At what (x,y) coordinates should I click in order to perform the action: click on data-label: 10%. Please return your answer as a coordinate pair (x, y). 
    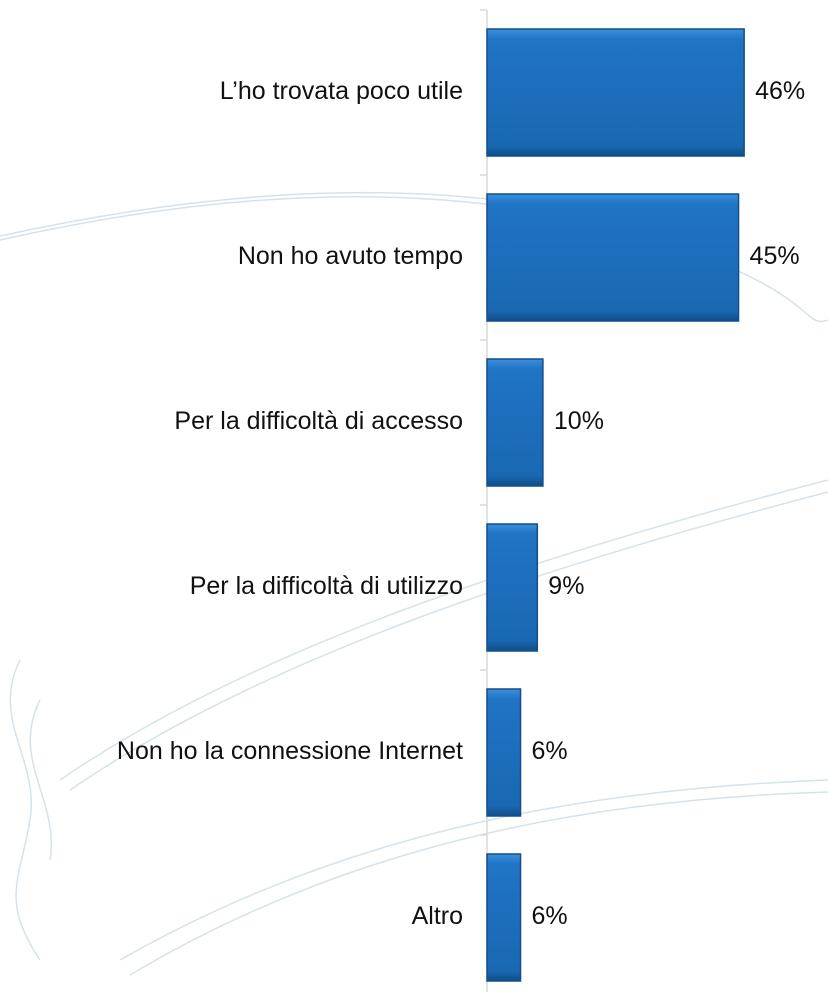
    Looking at the image, I should click on (579, 421).